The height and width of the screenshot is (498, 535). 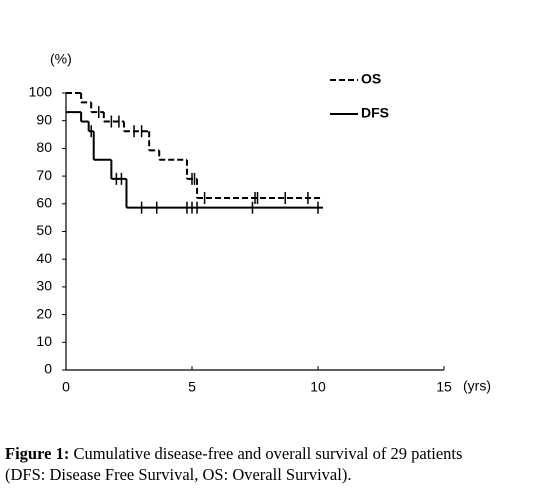 I want to click on y-tick-label: 90, so click(x=44, y=119).